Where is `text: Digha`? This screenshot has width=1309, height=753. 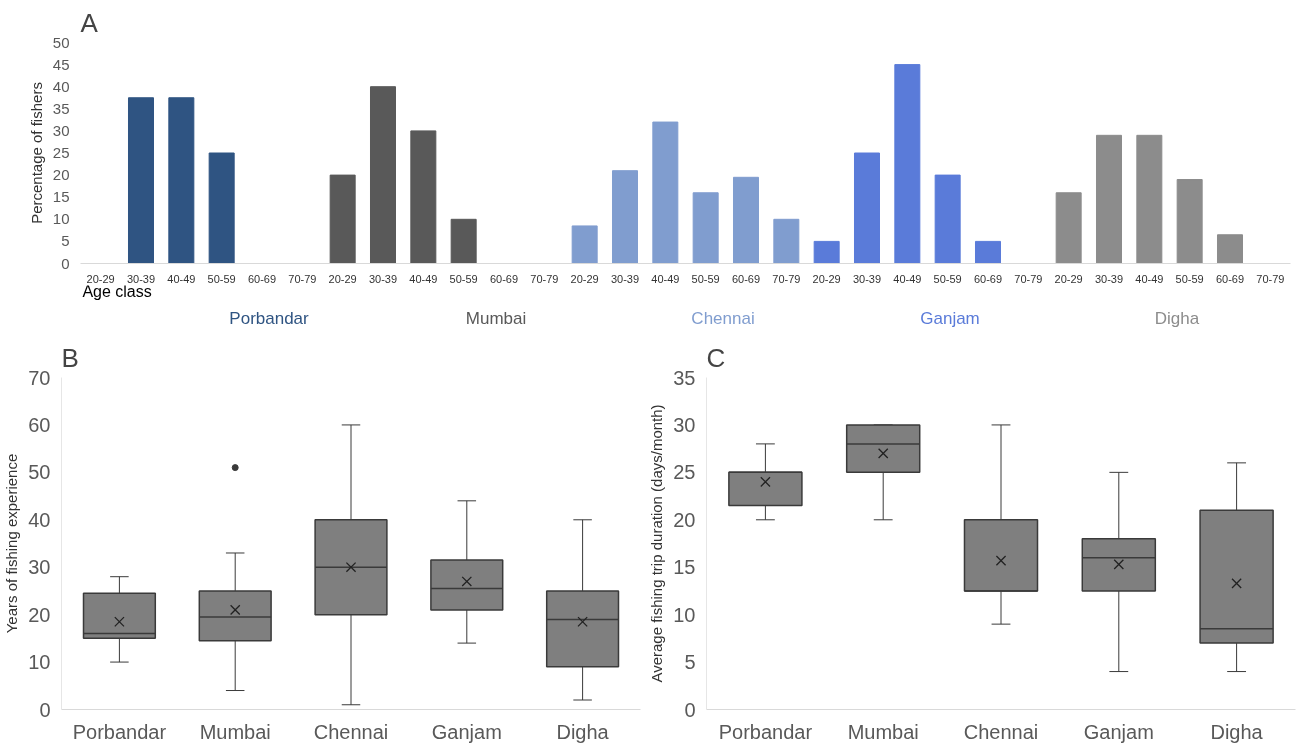
text: Digha is located at coordinates (1177, 318).